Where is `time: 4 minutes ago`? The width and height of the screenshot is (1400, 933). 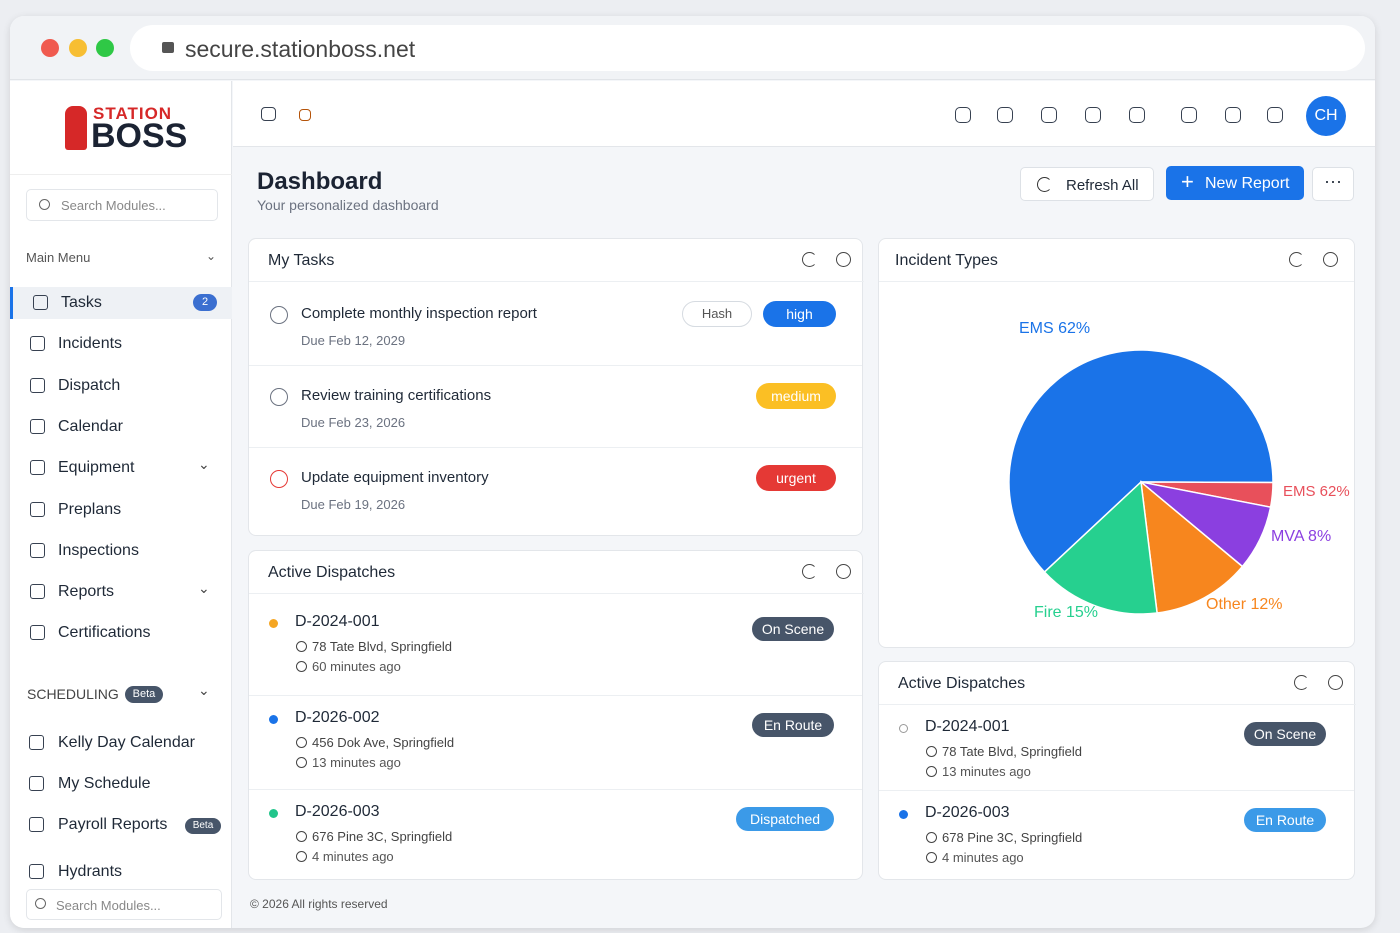 time: 4 minutes ago is located at coordinates (353, 856).